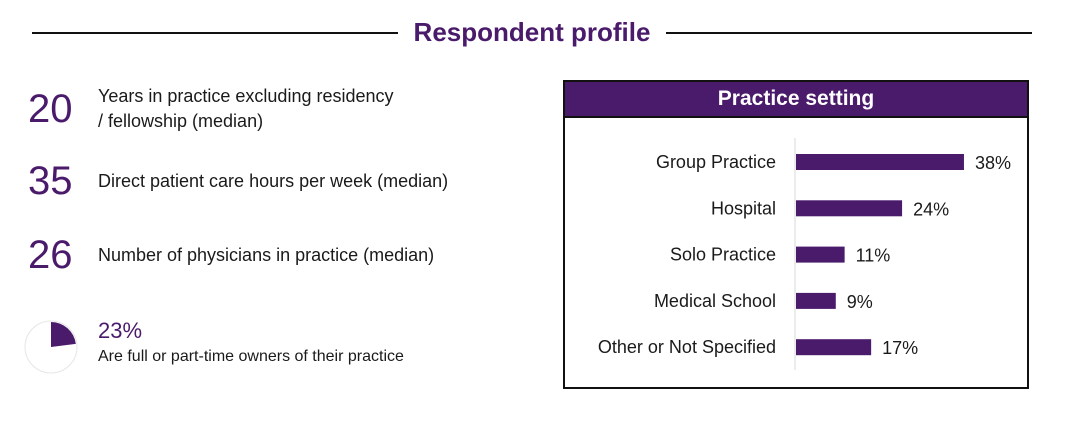  What do you see at coordinates (900, 348) in the screenshot?
I see `data-label: 17%` at bounding box center [900, 348].